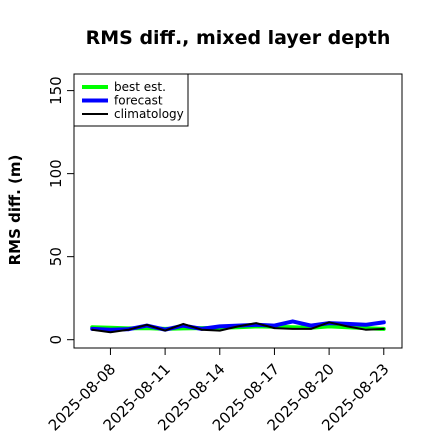 This screenshot has width=440, height=440. Describe the element at coordinates (149, 114) in the screenshot. I see `legend-label-3: climatology` at that location.